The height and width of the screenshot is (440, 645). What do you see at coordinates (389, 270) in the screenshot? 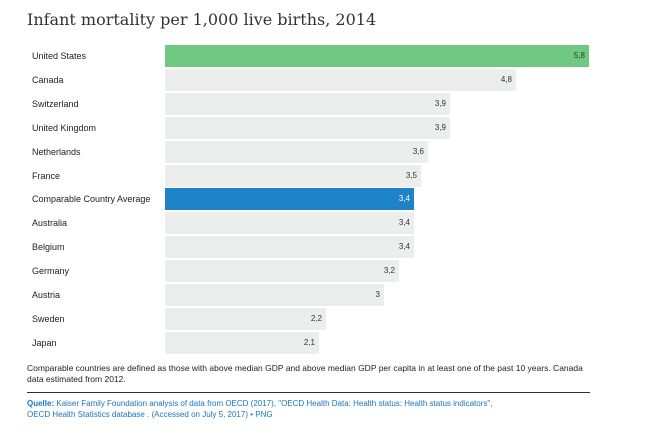
I see `value-label: 3,2` at bounding box center [389, 270].